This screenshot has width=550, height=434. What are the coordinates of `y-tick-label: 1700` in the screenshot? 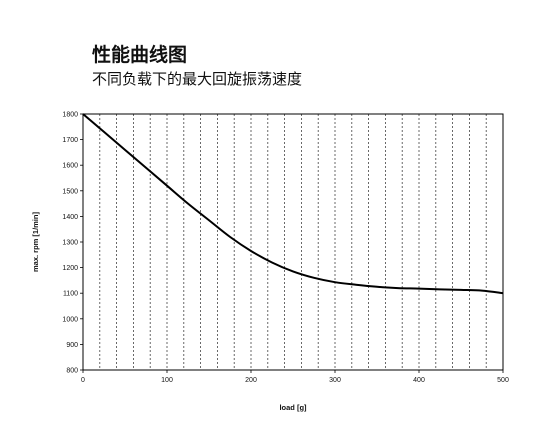 It's located at (70, 140).